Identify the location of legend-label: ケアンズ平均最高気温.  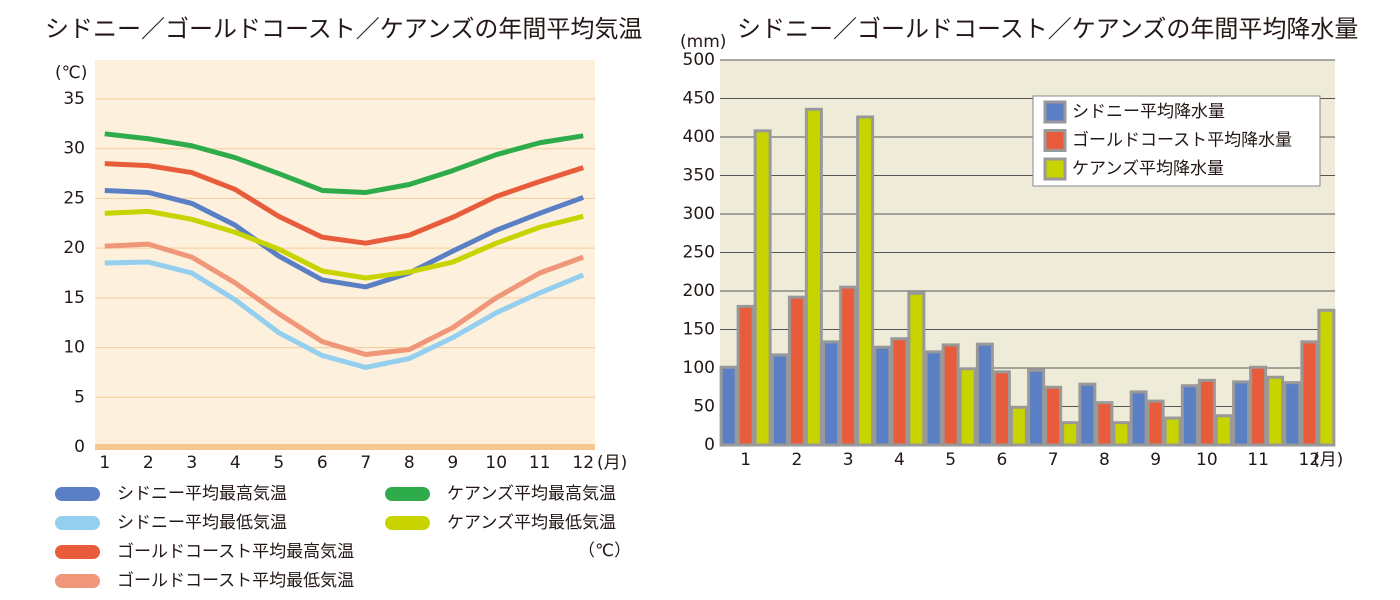
(531, 494).